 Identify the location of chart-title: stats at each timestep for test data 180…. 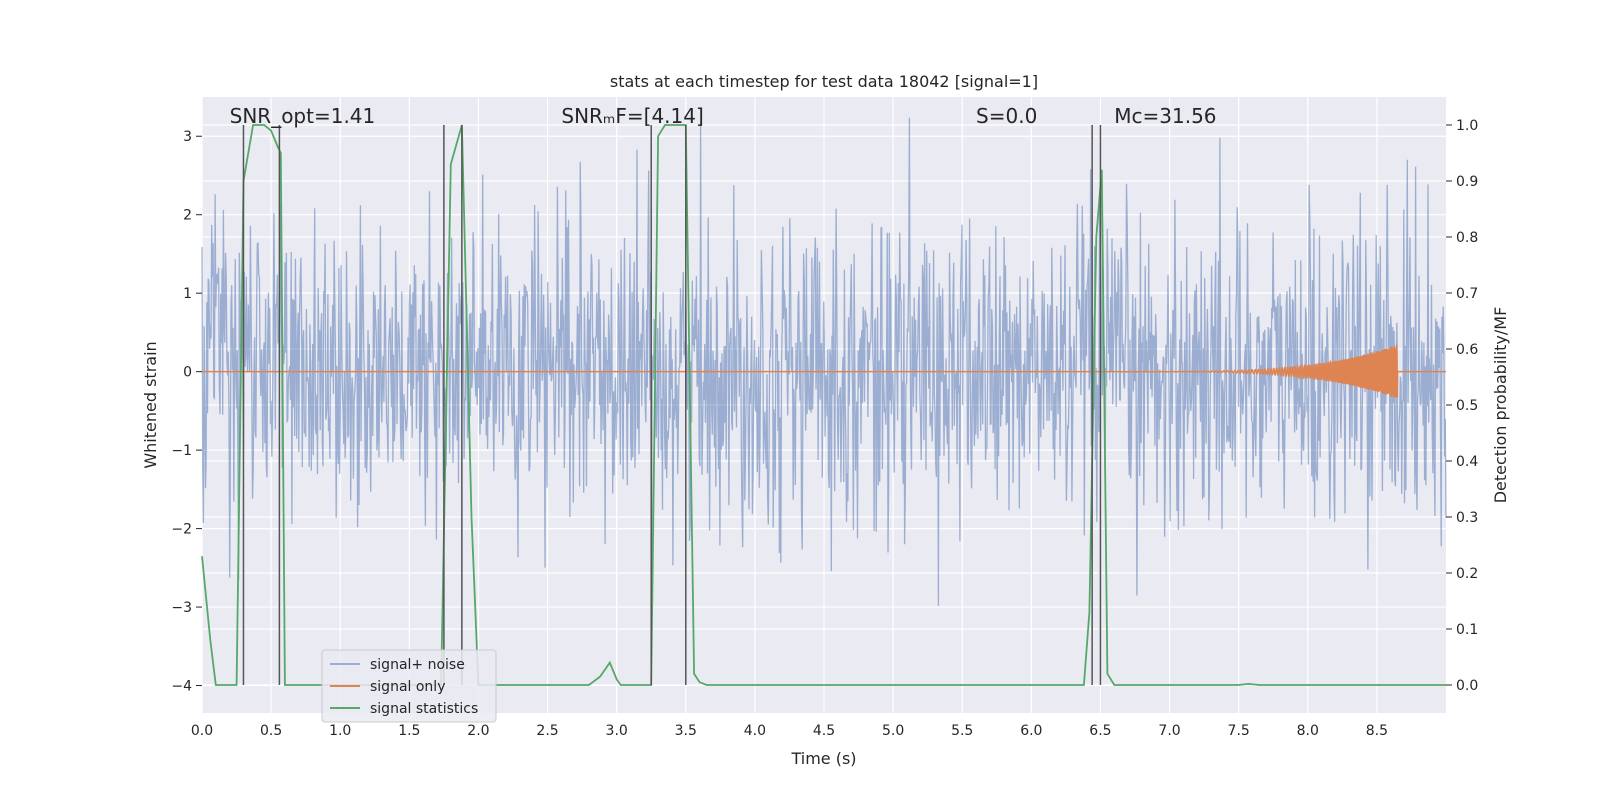
(824, 81).